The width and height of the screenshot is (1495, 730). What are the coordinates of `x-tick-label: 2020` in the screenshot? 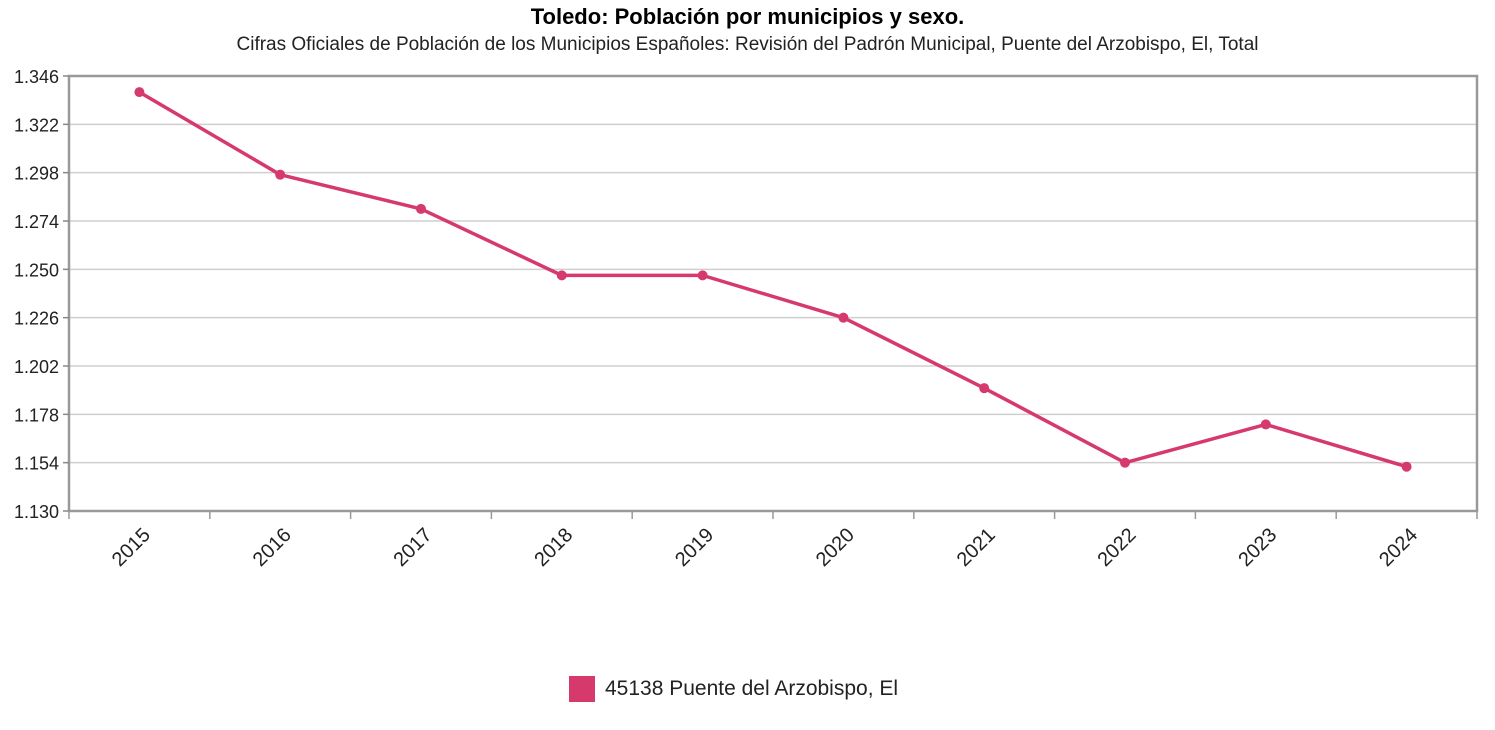 It's located at (835, 547).